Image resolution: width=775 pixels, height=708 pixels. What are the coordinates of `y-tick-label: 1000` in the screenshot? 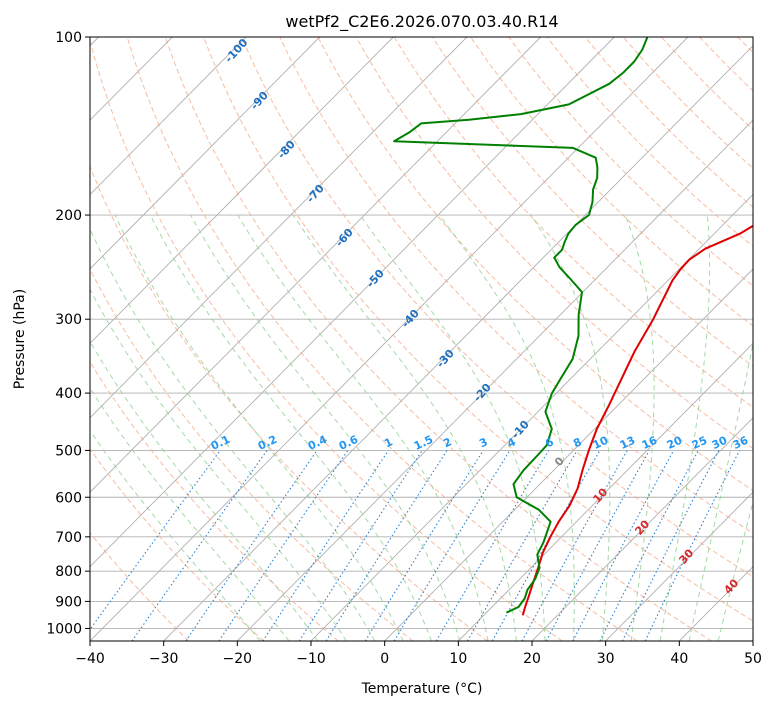 It's located at (64, 629).